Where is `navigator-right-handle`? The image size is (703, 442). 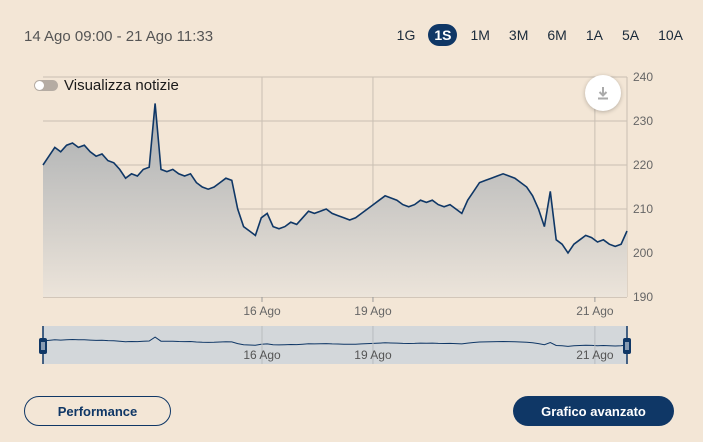 navigator-right-handle is located at coordinates (627, 345).